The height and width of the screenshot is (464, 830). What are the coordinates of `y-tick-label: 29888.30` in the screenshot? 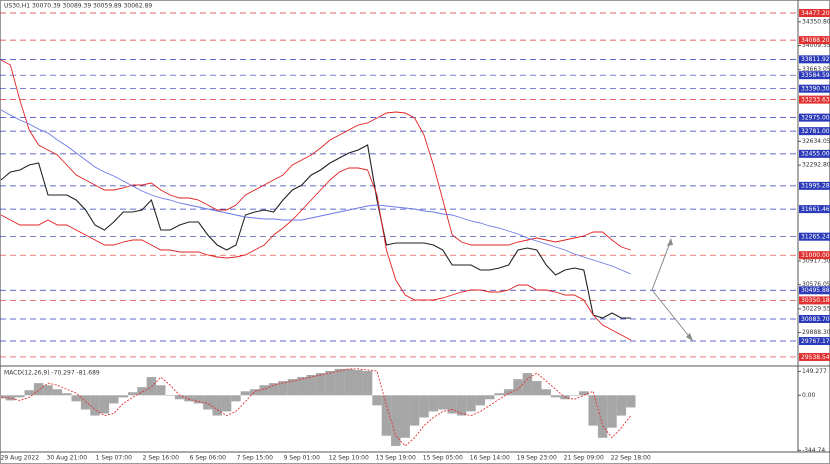 It's located at (816, 332).